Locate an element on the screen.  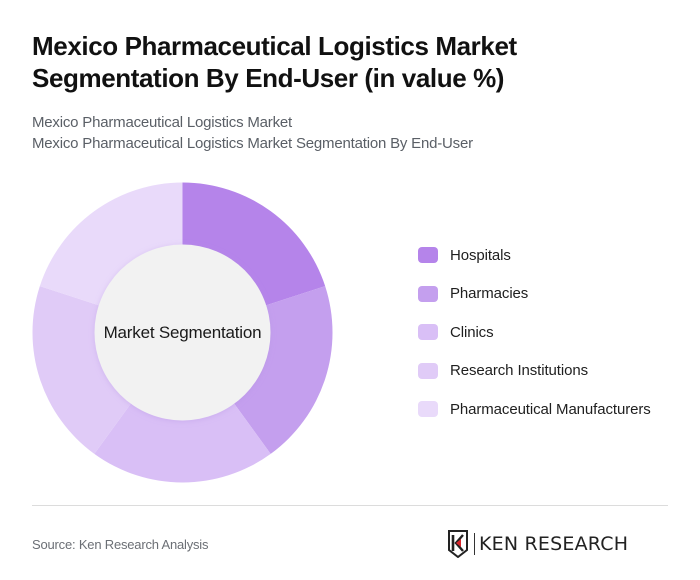
legend-label: Pharmaceutical Manufacturers is located at coordinates (550, 409).